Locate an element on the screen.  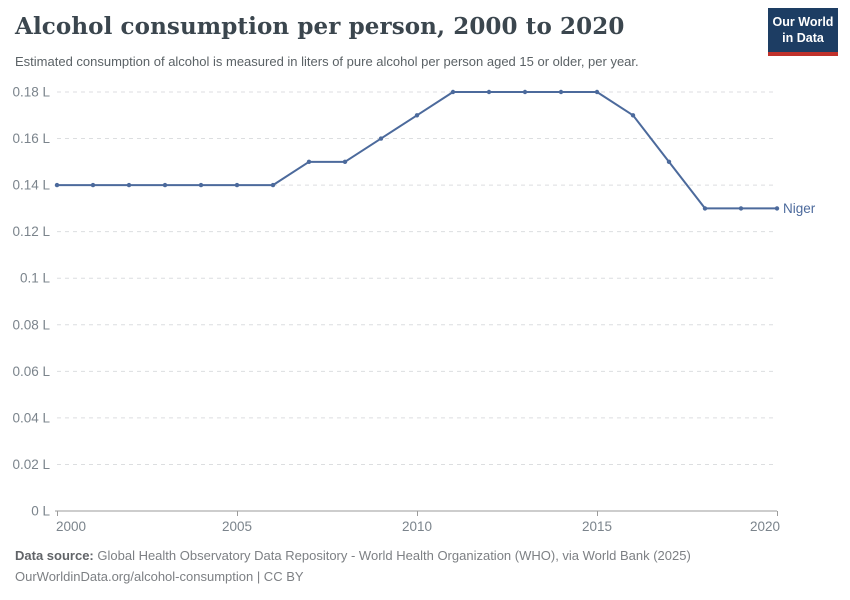
y-axis-tick-label: 0.18 L is located at coordinates (31, 92).